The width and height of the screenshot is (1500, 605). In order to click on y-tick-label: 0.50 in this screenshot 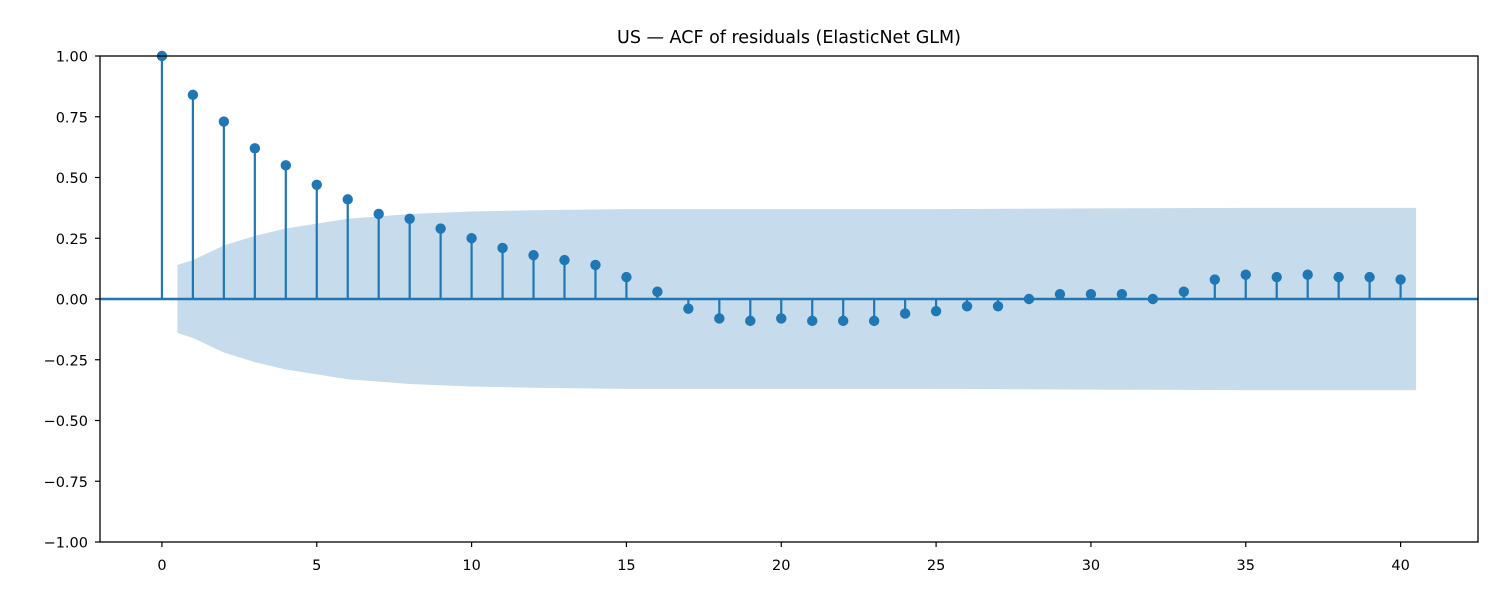, I will do `click(72, 179)`.